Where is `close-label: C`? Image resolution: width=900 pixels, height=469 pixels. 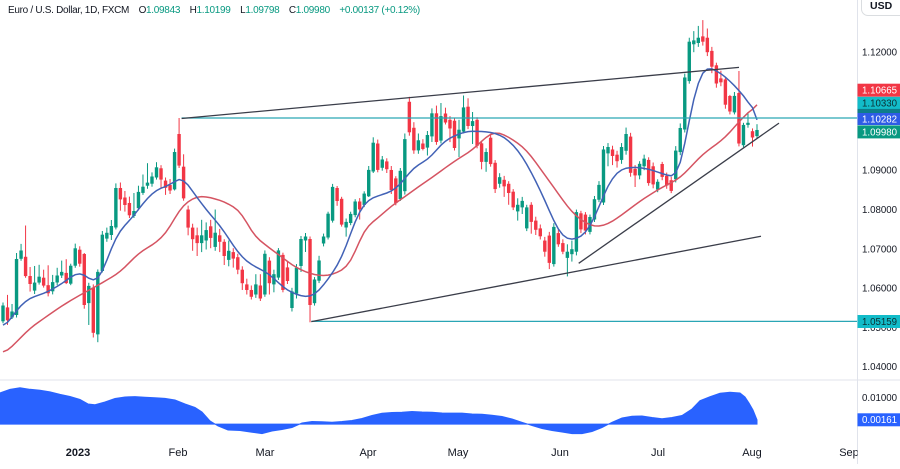
close-label: C is located at coordinates (292, 10).